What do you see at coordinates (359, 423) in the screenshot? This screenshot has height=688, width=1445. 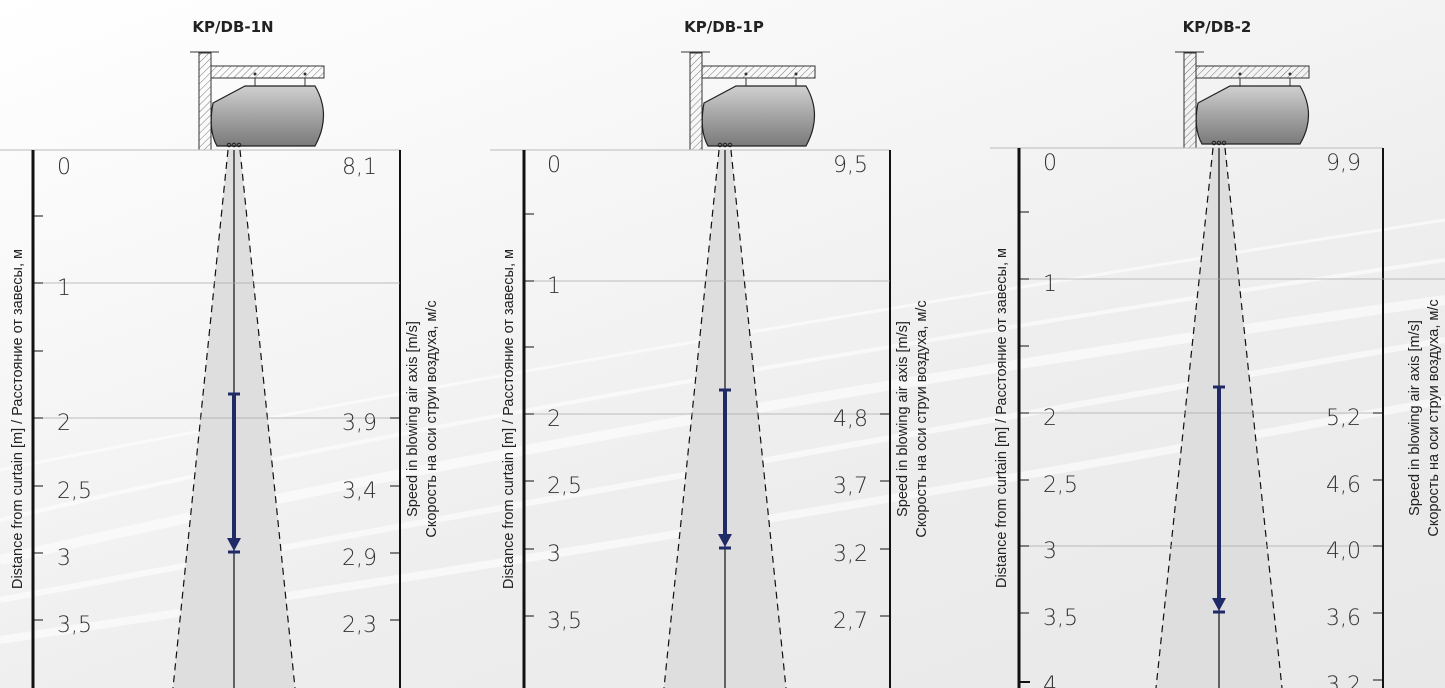 I see `speed-tick: 3,9` at bounding box center [359, 423].